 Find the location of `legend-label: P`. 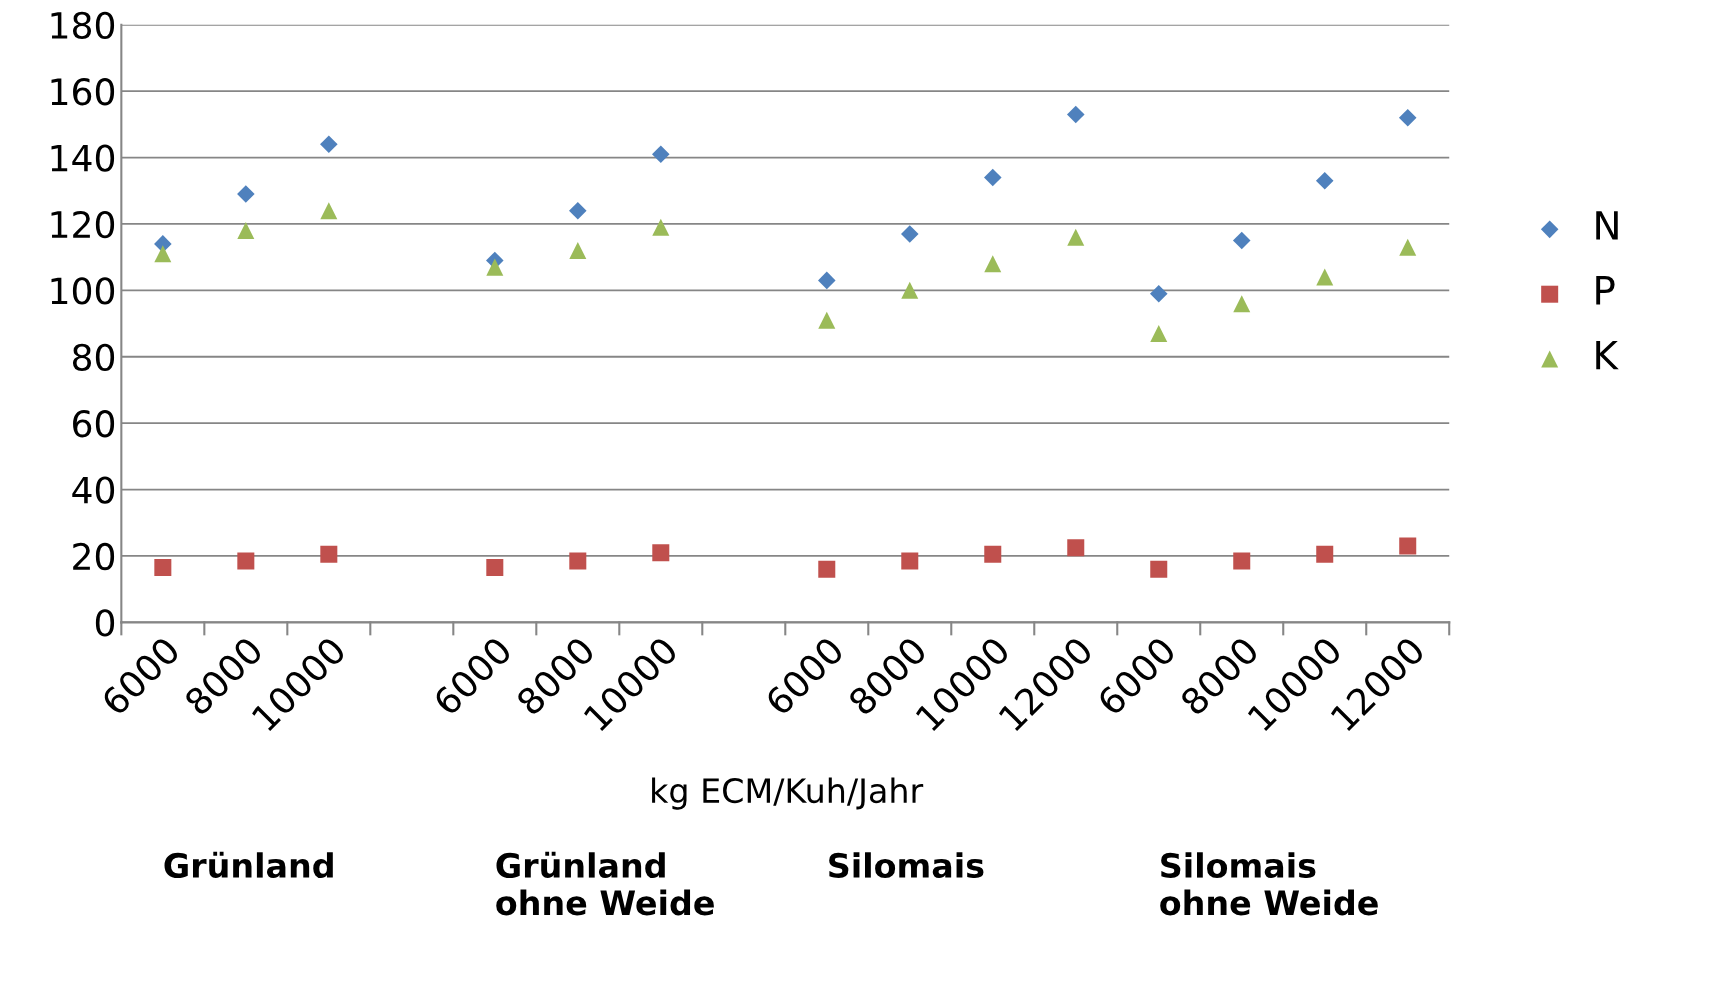

legend-label: P is located at coordinates (1605, 290).